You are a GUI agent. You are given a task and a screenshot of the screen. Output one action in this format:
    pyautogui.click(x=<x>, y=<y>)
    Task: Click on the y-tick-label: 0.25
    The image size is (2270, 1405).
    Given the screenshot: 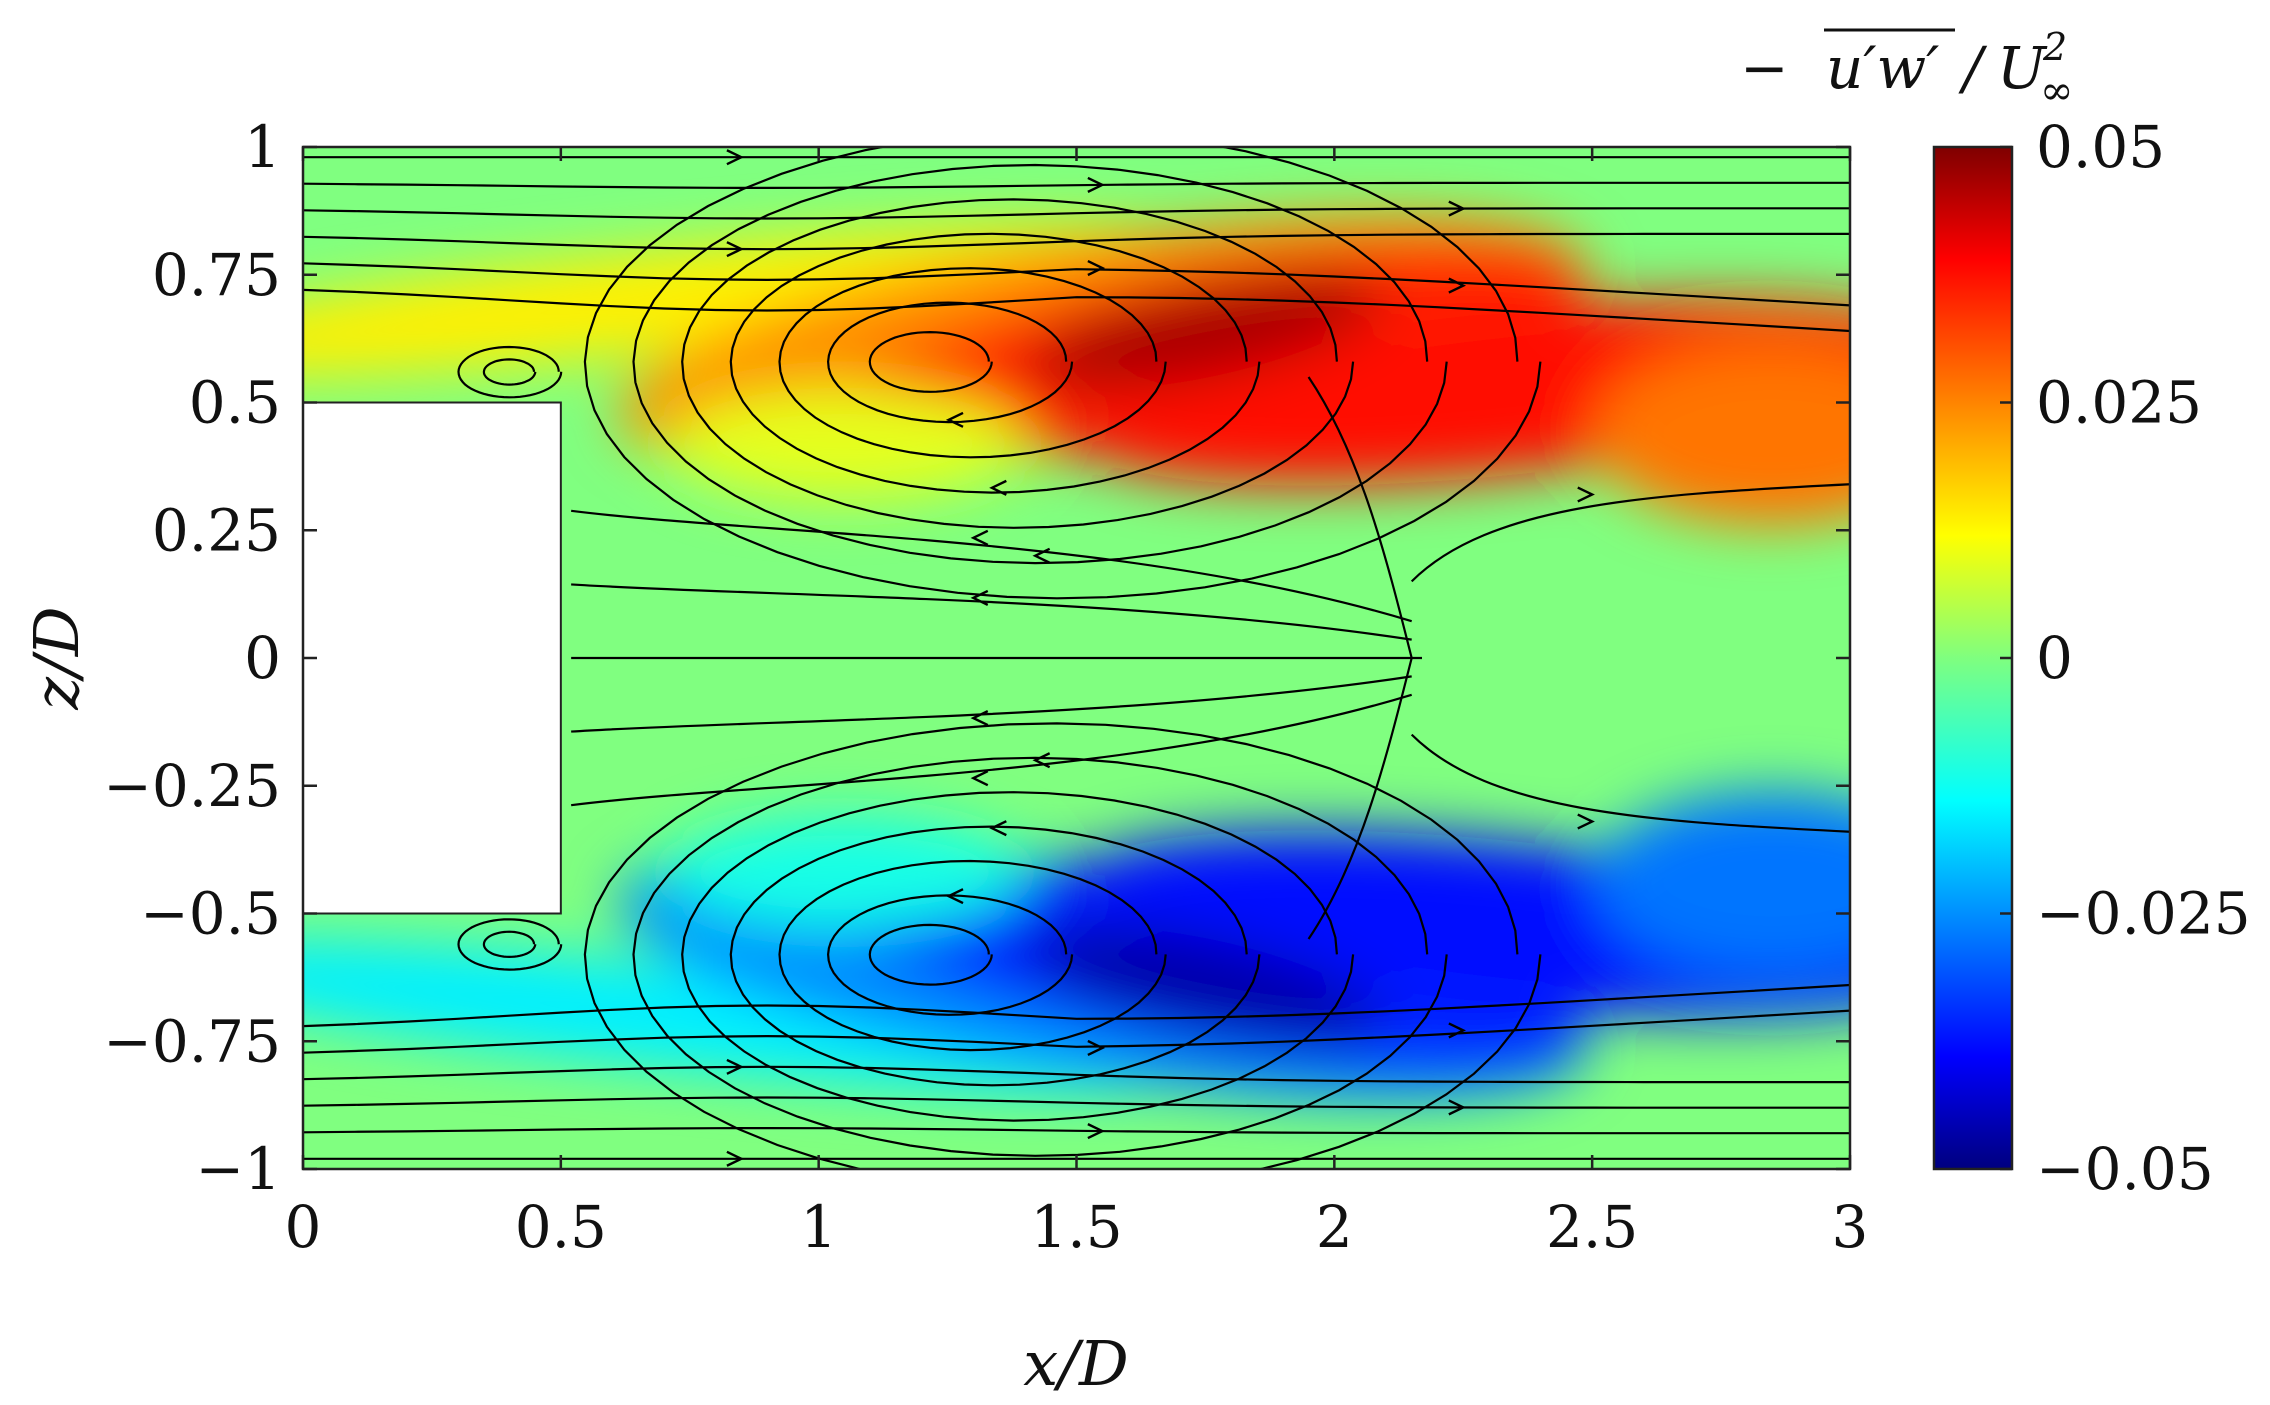 What is the action you would take?
    pyautogui.click(x=216, y=530)
    